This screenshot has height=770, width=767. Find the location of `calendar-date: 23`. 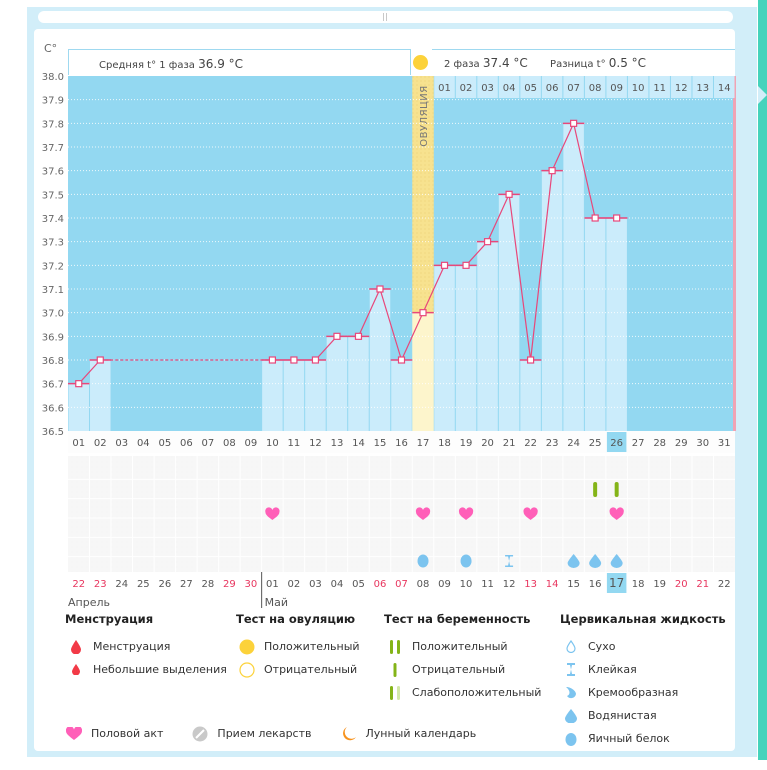

calendar-date: 23 is located at coordinates (100, 584).